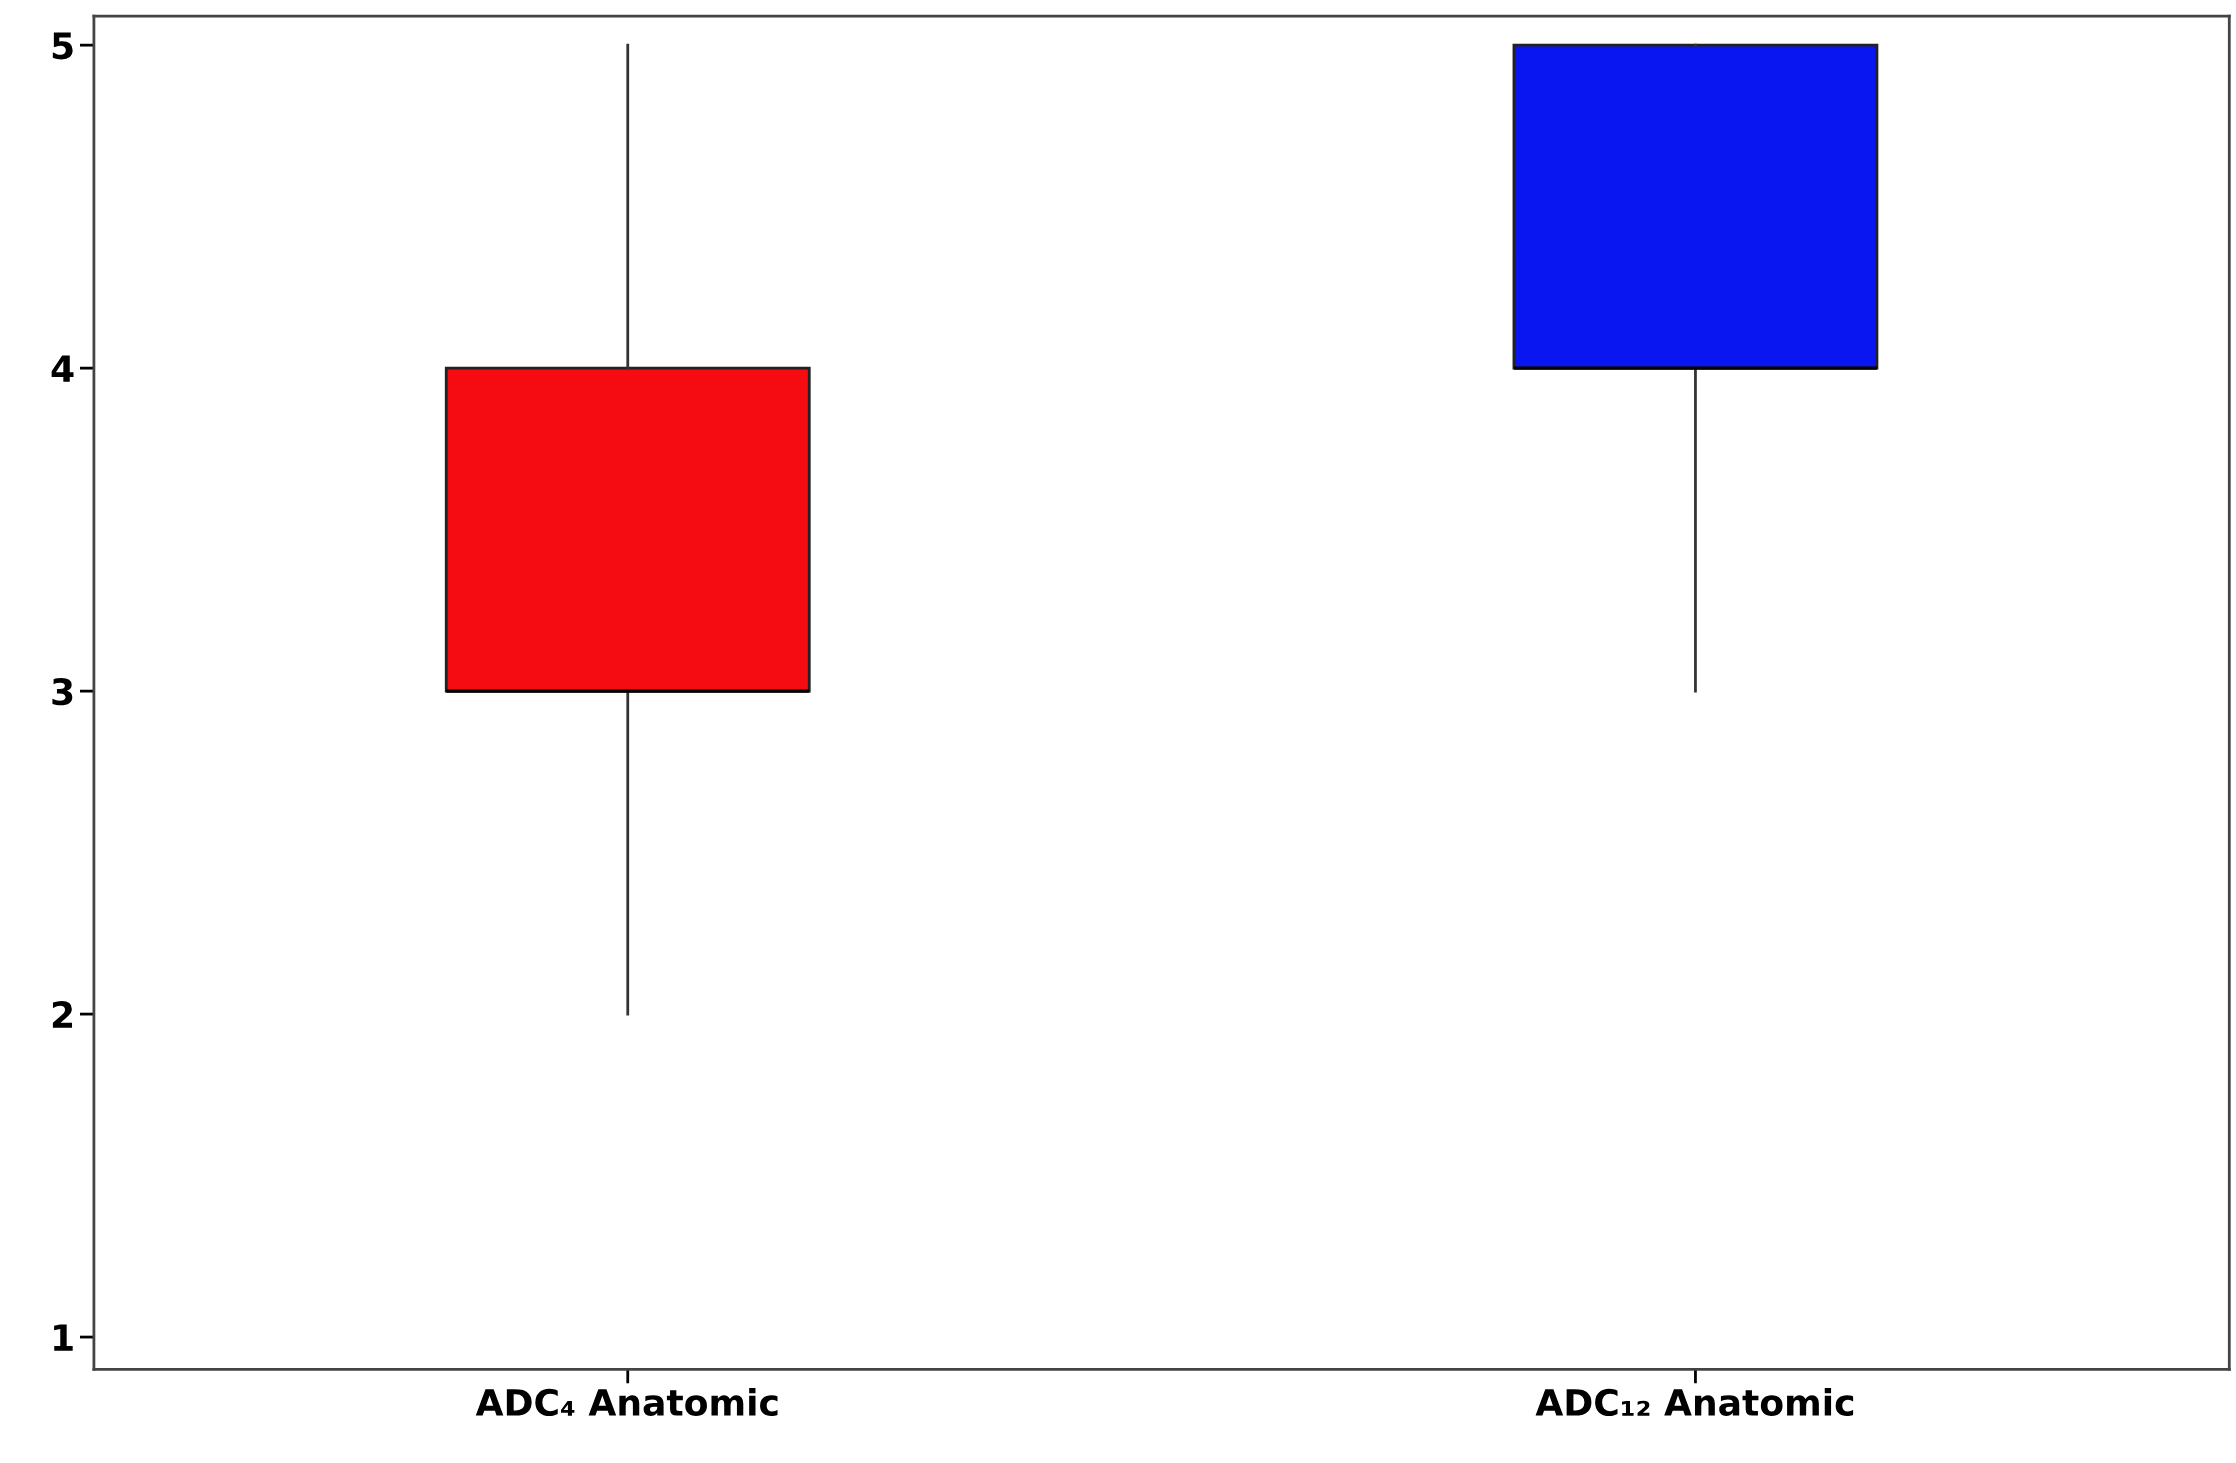 Image resolution: width=2236 pixels, height=1463 pixels. I want to click on y-tick-label: 1, so click(63, 1337).